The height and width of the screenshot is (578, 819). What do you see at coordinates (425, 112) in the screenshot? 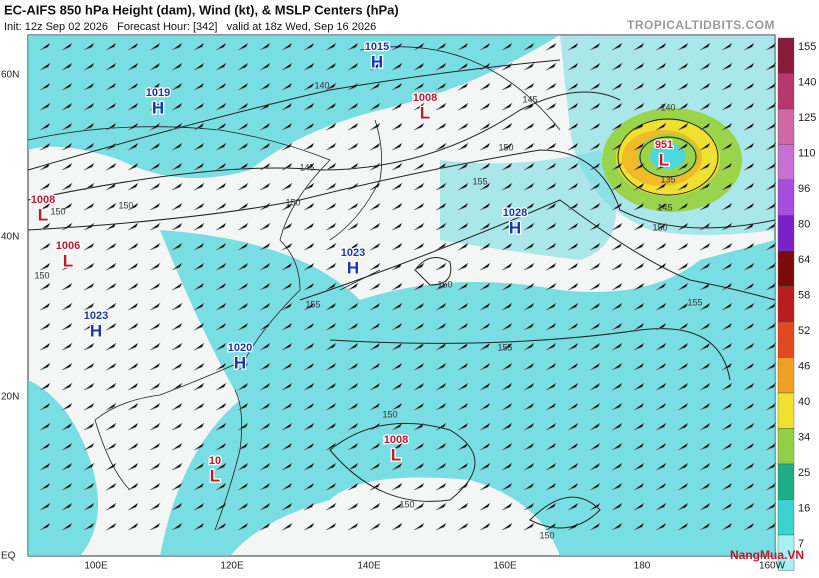
I see `center-letter: L` at bounding box center [425, 112].